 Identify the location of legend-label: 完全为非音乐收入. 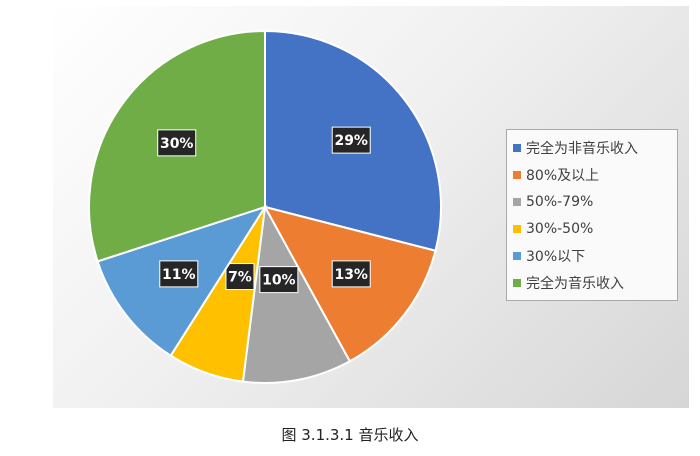
(582, 148).